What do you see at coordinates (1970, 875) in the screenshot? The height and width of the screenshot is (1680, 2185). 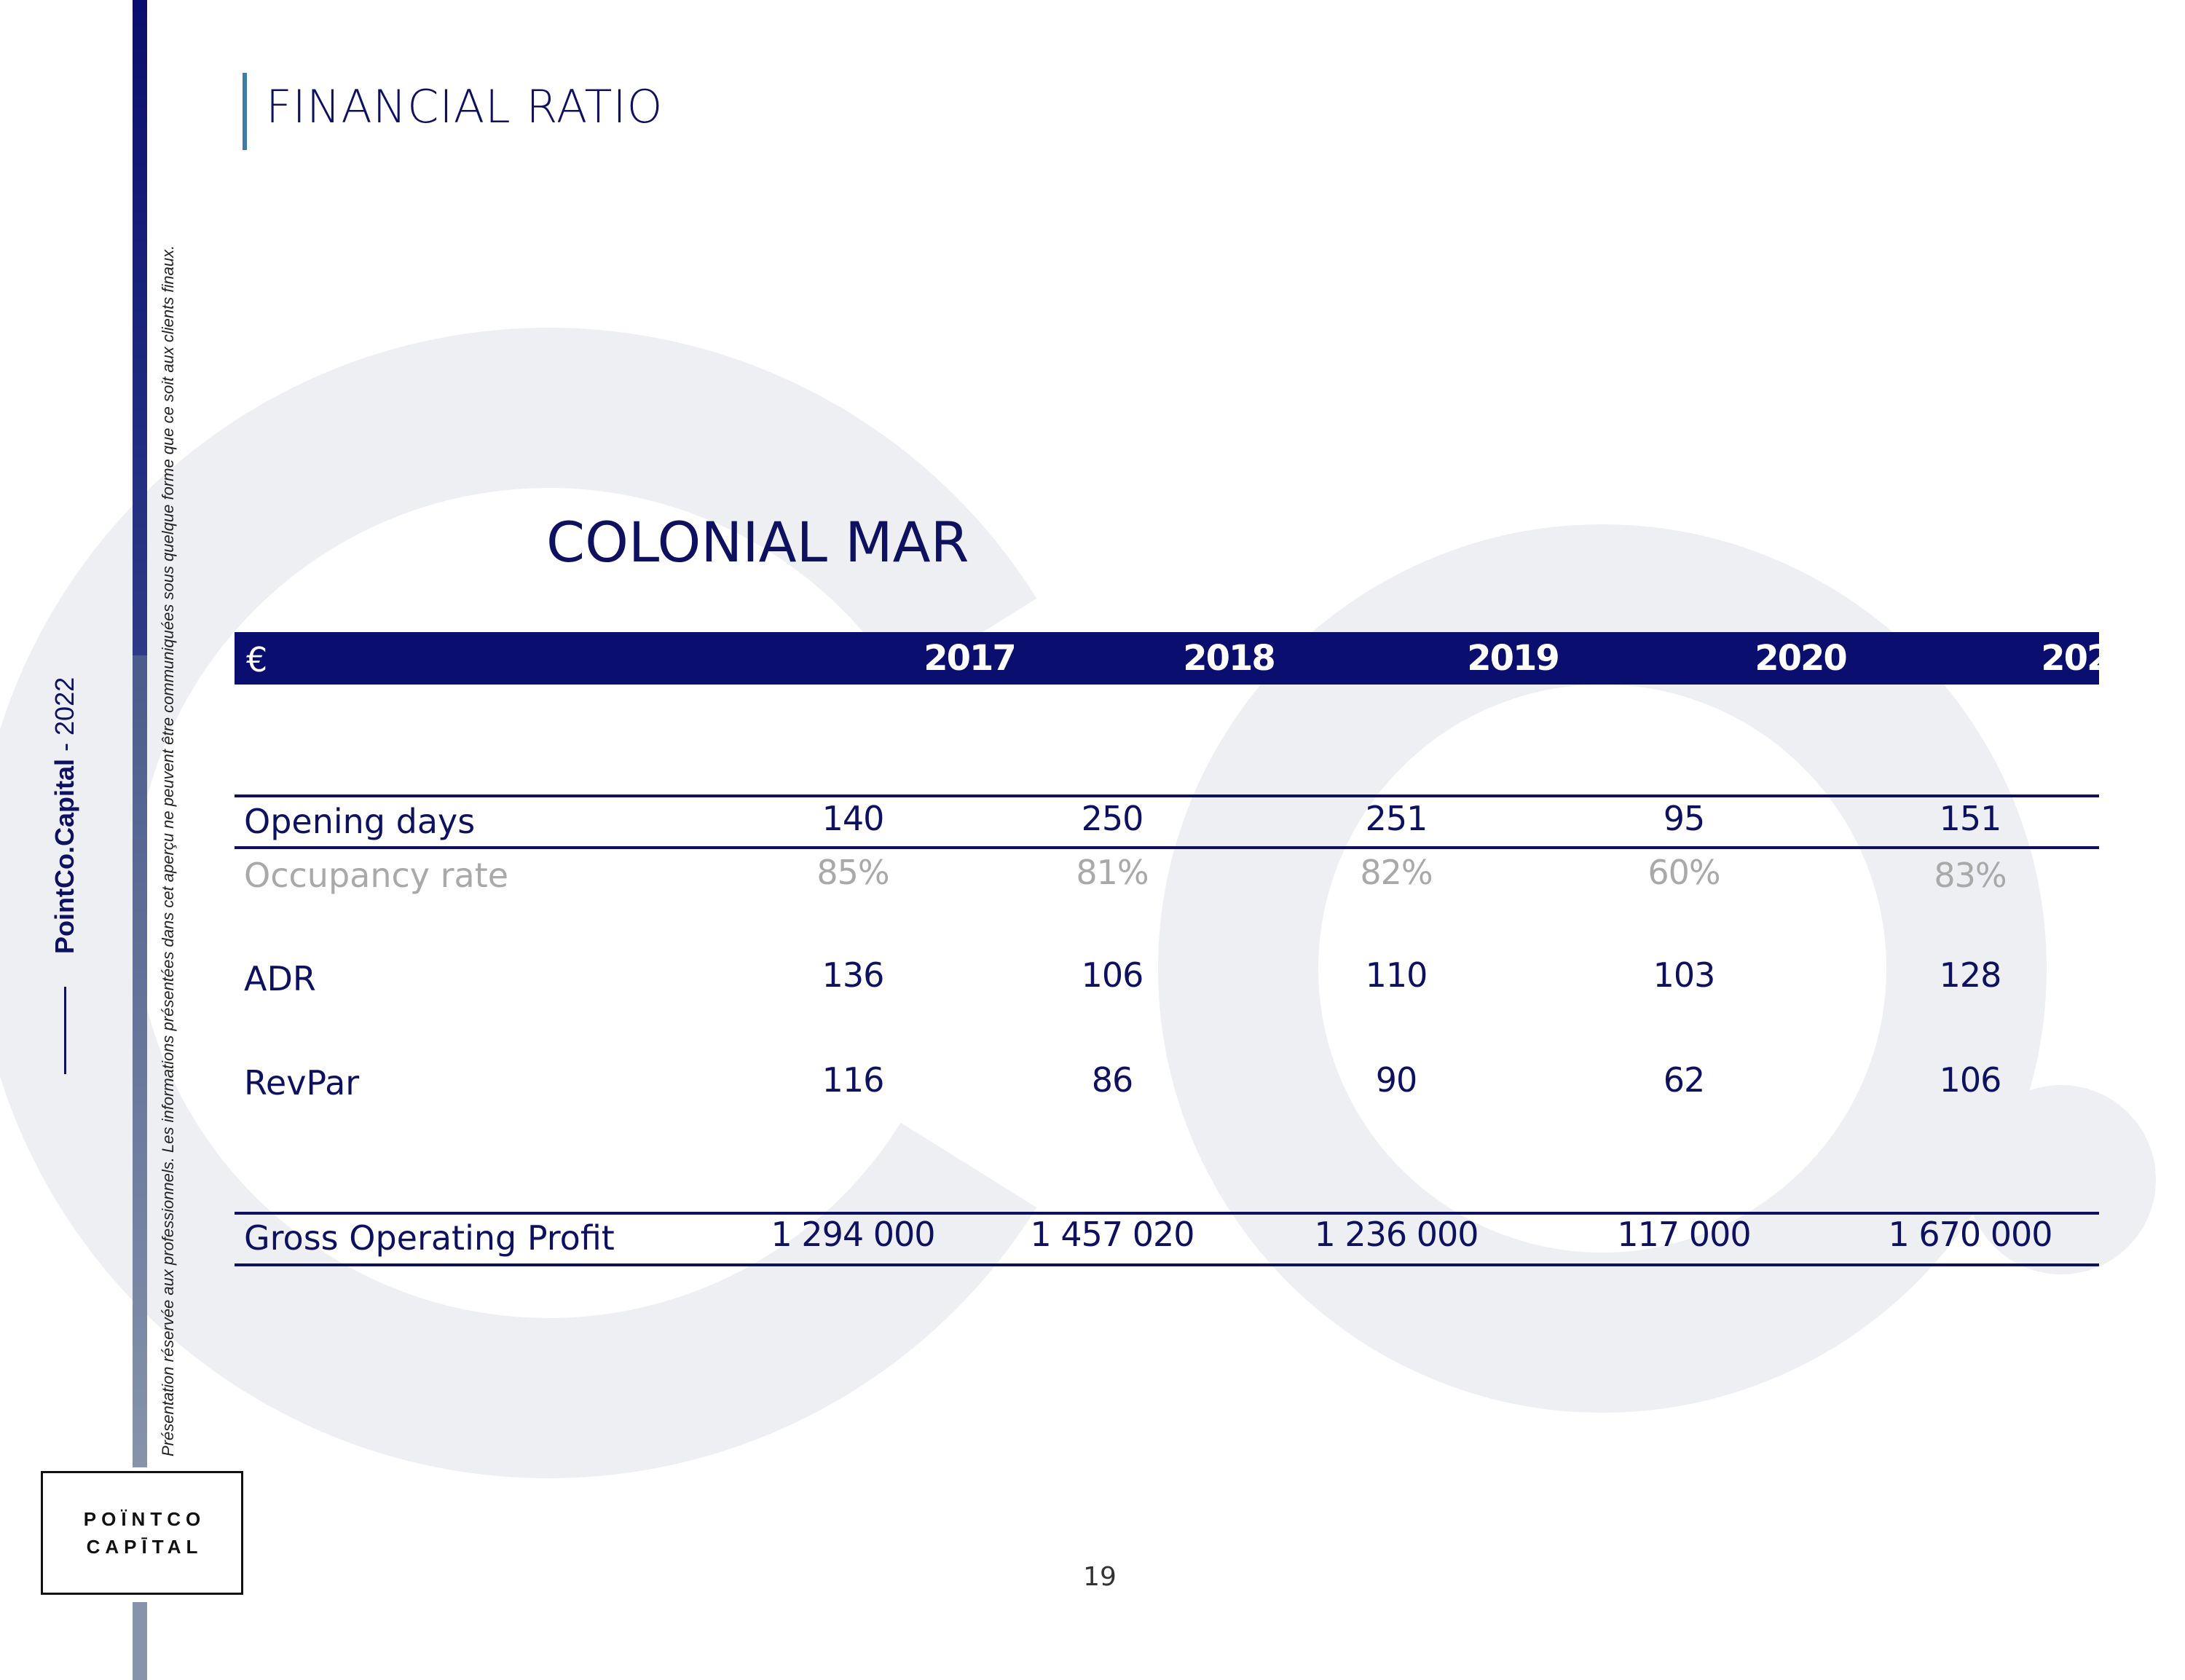 I see `cell-occupancy-2021: 83%` at bounding box center [1970, 875].